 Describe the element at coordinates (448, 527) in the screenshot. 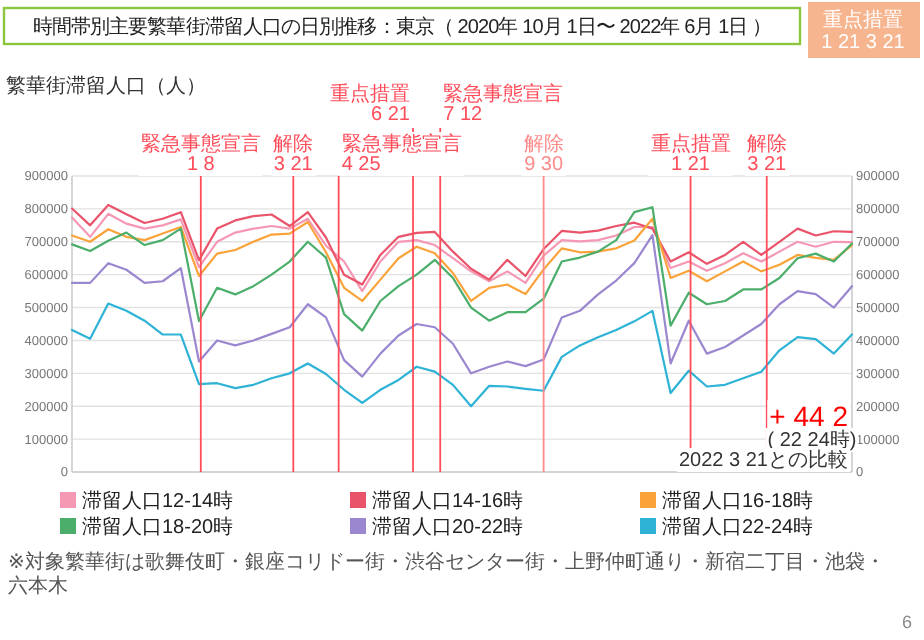

I see `legend-label: 滞留人口20-22時` at that location.